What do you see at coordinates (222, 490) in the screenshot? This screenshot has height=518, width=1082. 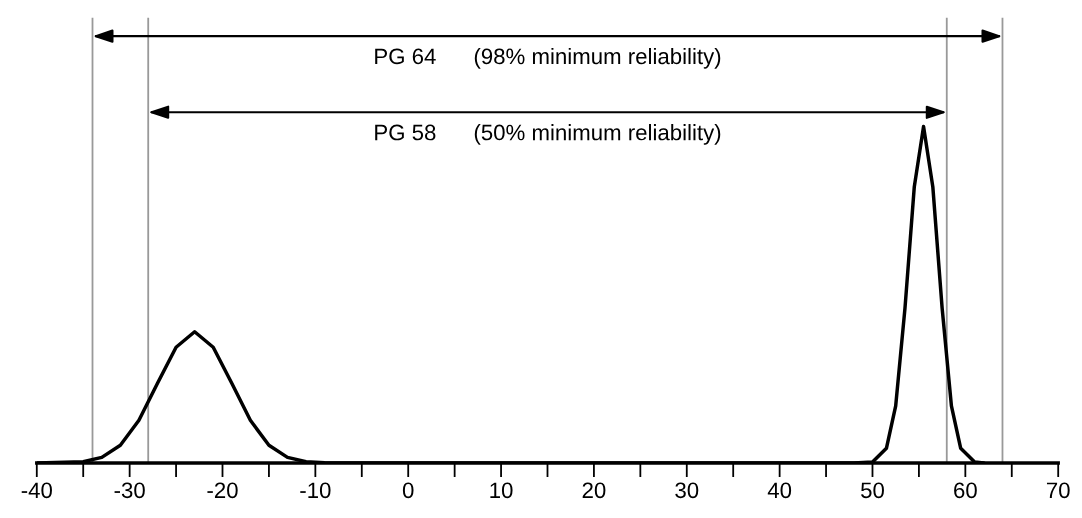 I see `x-tick-label: -20` at bounding box center [222, 490].